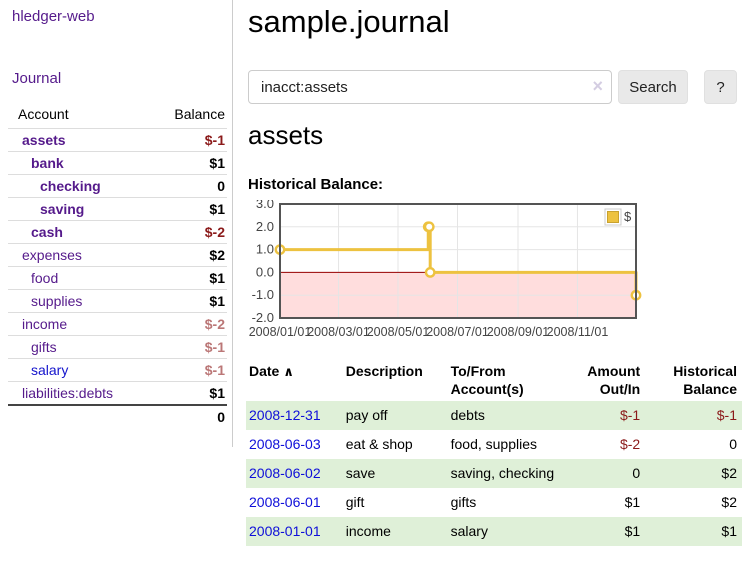 This screenshot has width=742, height=582. I want to click on account-row-expenses: expenses $2, so click(117, 255).